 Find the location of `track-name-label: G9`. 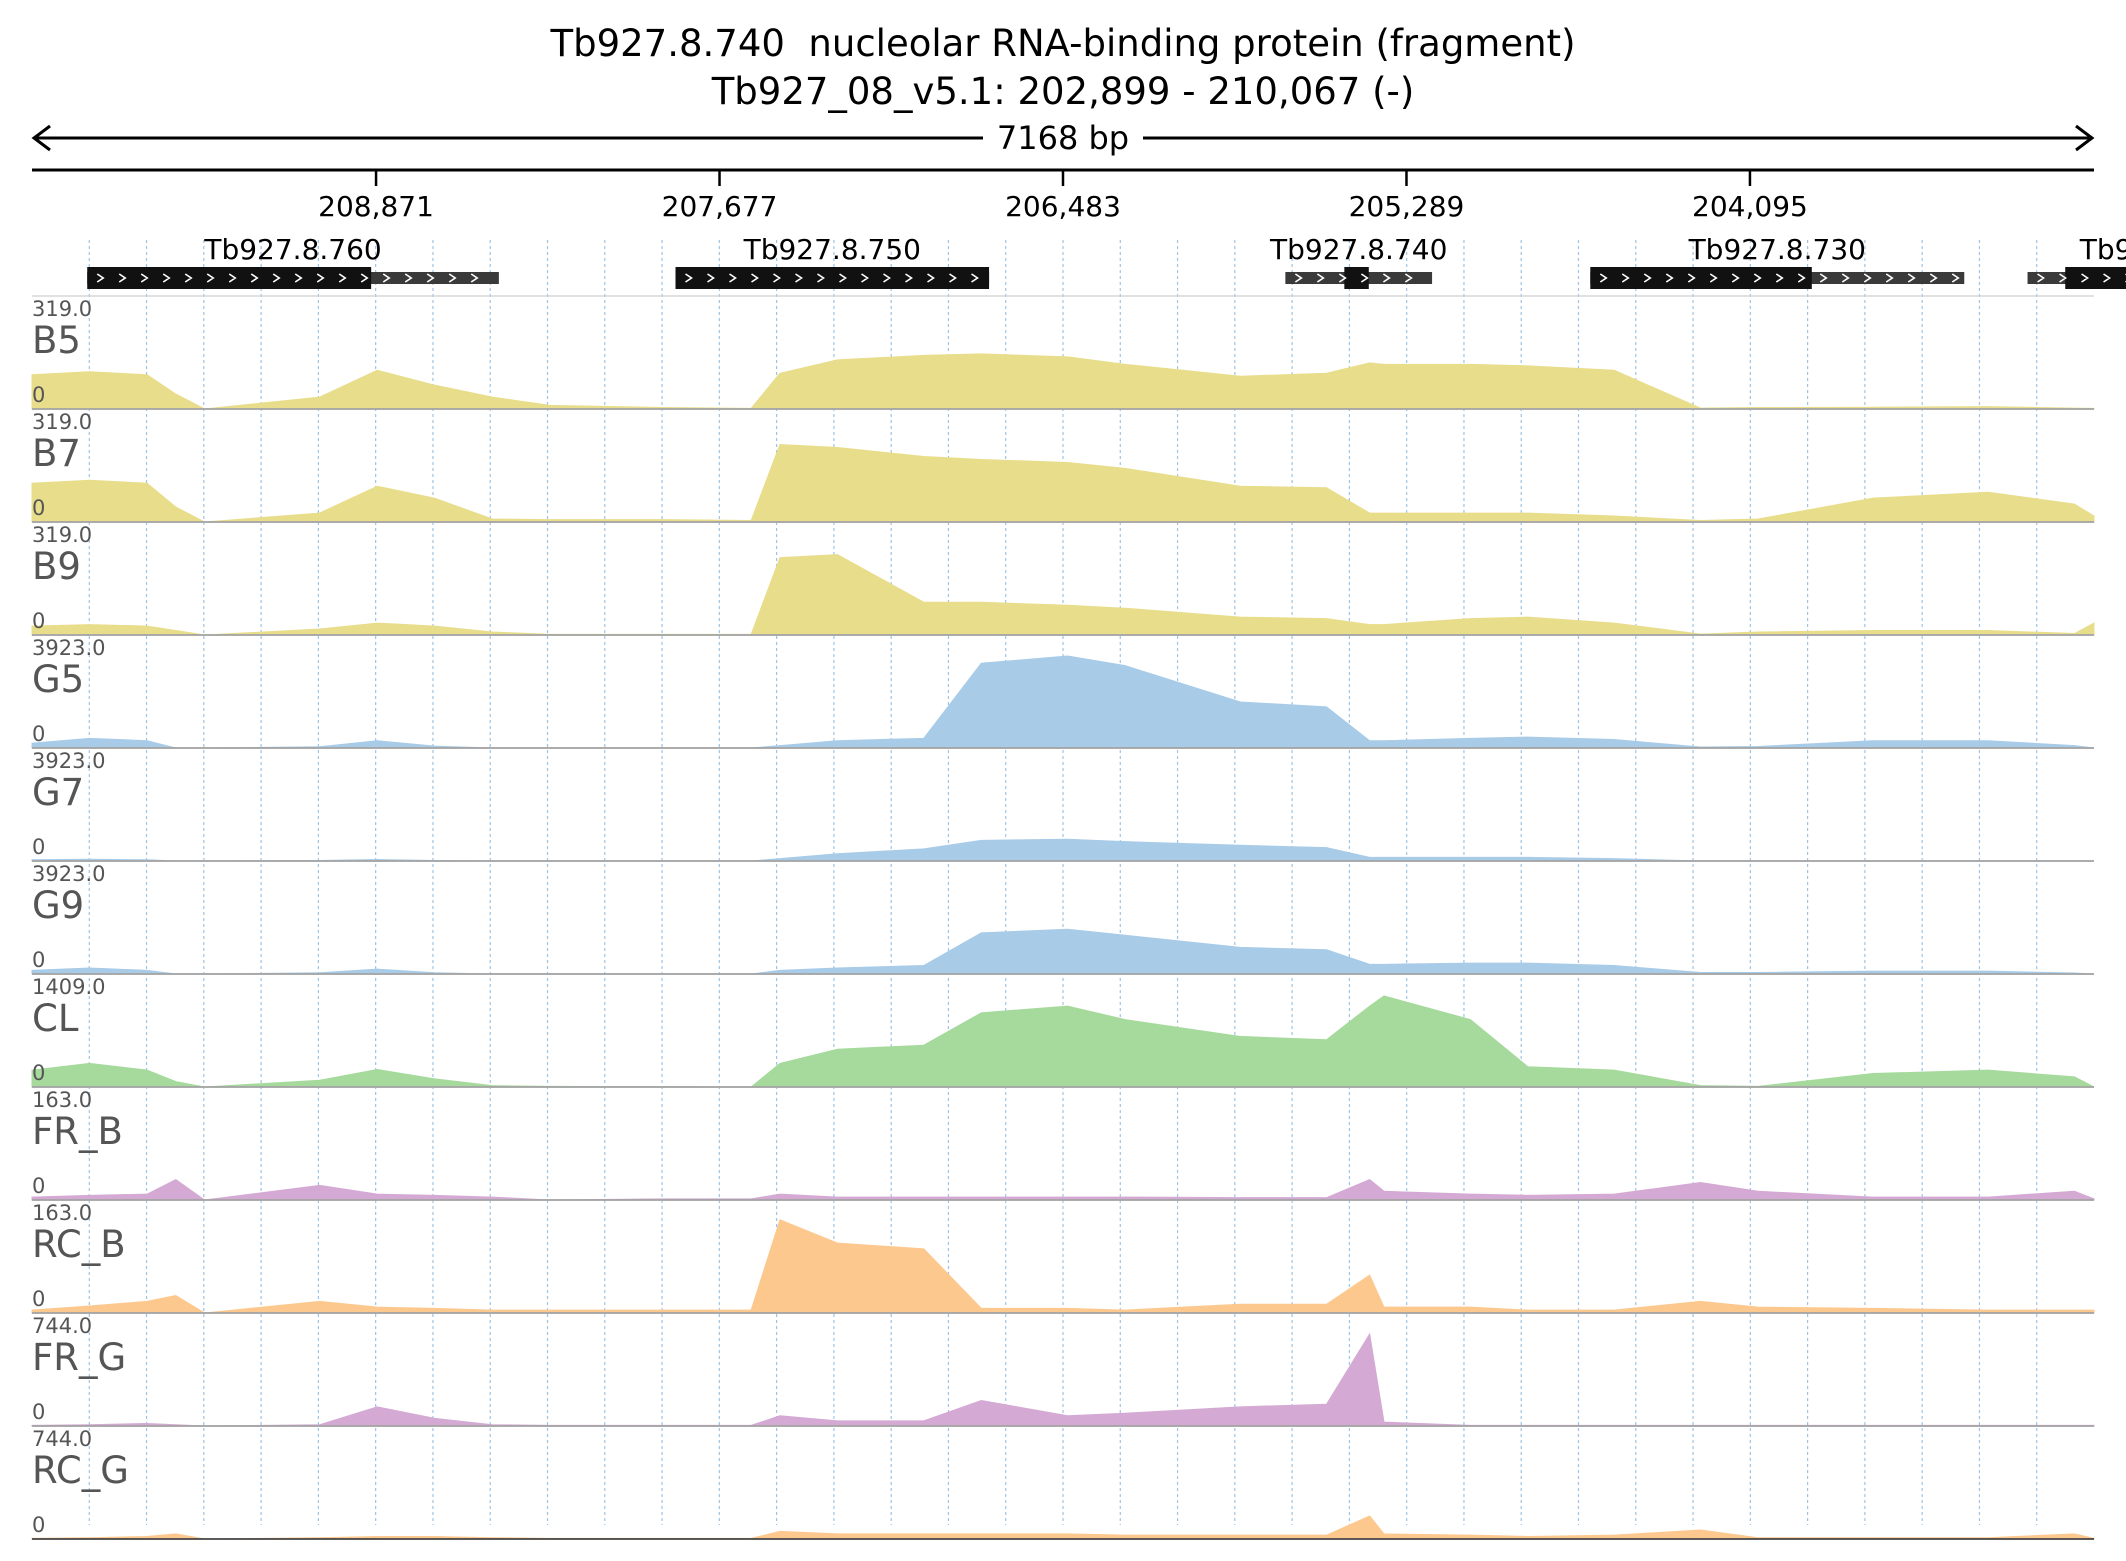

track-name-label: G9 is located at coordinates (58, 905).